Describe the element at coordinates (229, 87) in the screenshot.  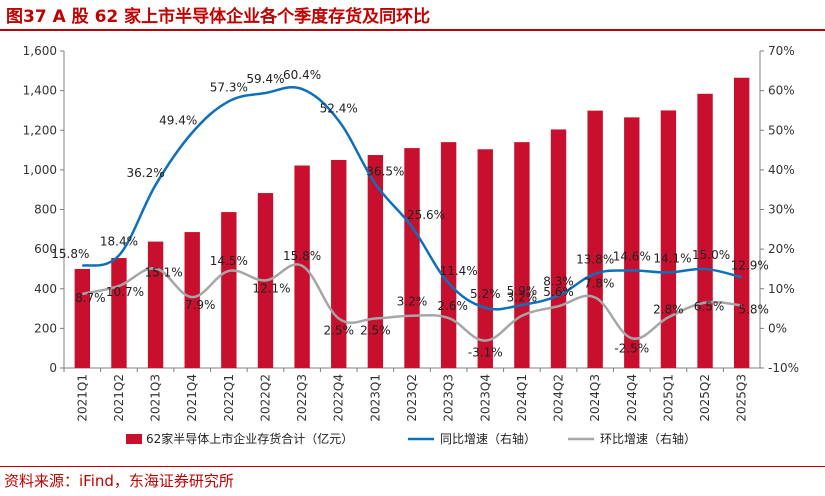
I see `yoy-data-label: 57.3%` at that location.